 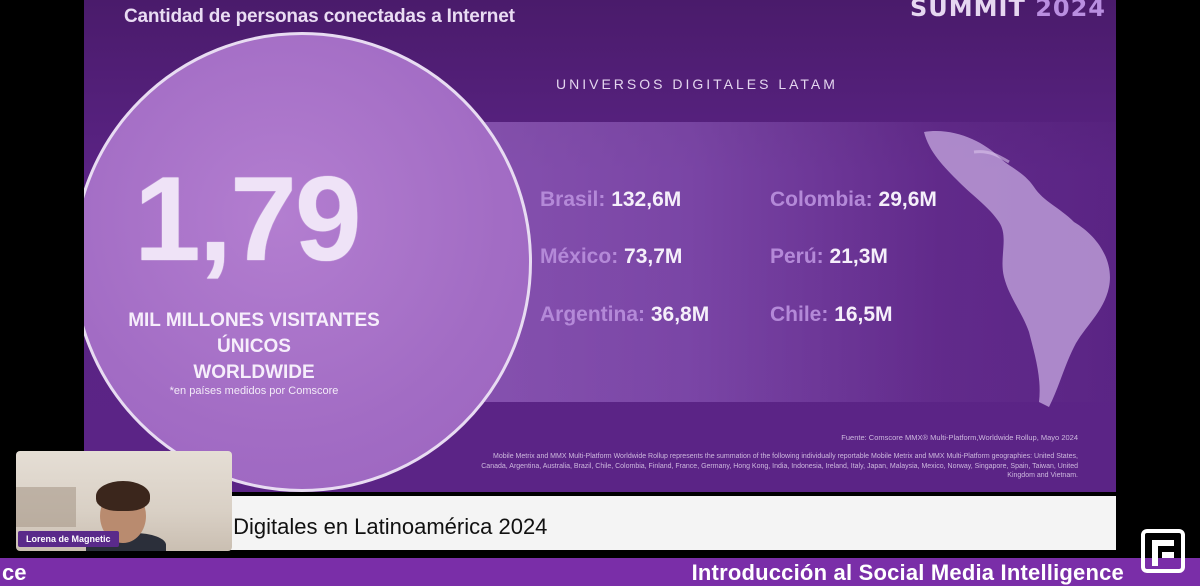 What do you see at coordinates (46, 507) in the screenshot?
I see `webcam-background-shelf` at bounding box center [46, 507].